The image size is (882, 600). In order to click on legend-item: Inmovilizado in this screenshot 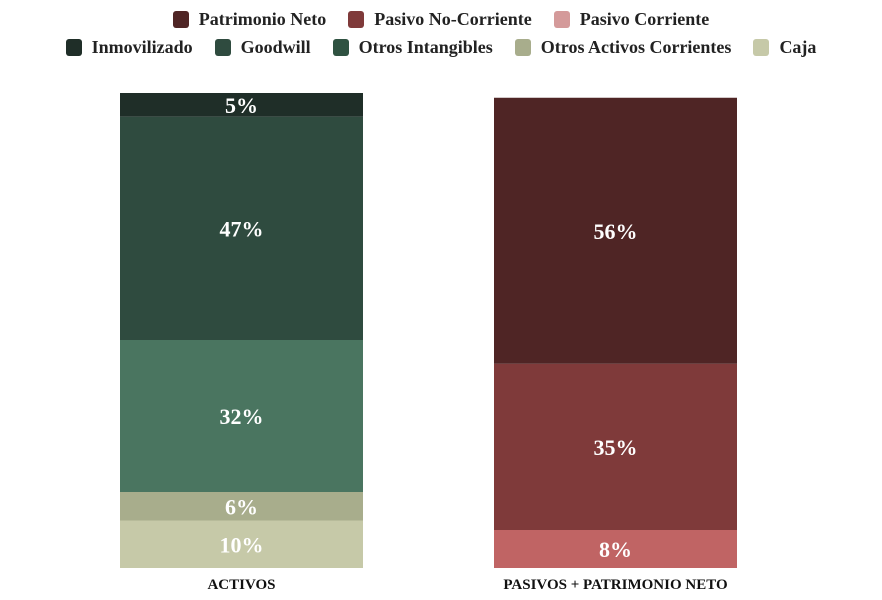, I will do `click(129, 47)`.